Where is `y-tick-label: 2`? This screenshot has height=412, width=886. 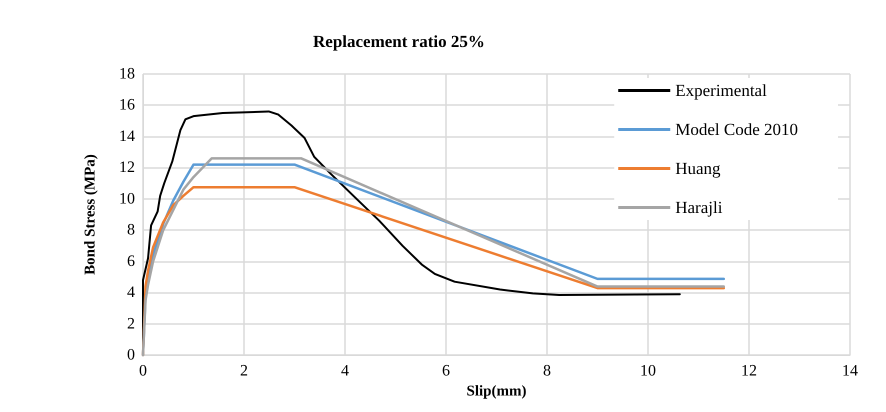 y-tick-label: 2 is located at coordinates (131, 323).